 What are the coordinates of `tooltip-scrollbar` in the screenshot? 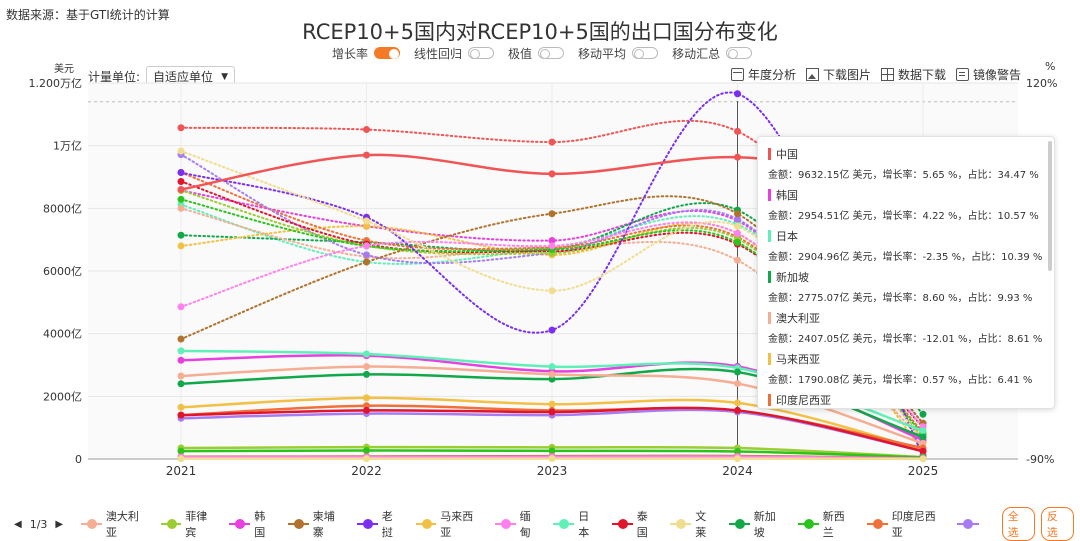 It's located at (1050, 206).